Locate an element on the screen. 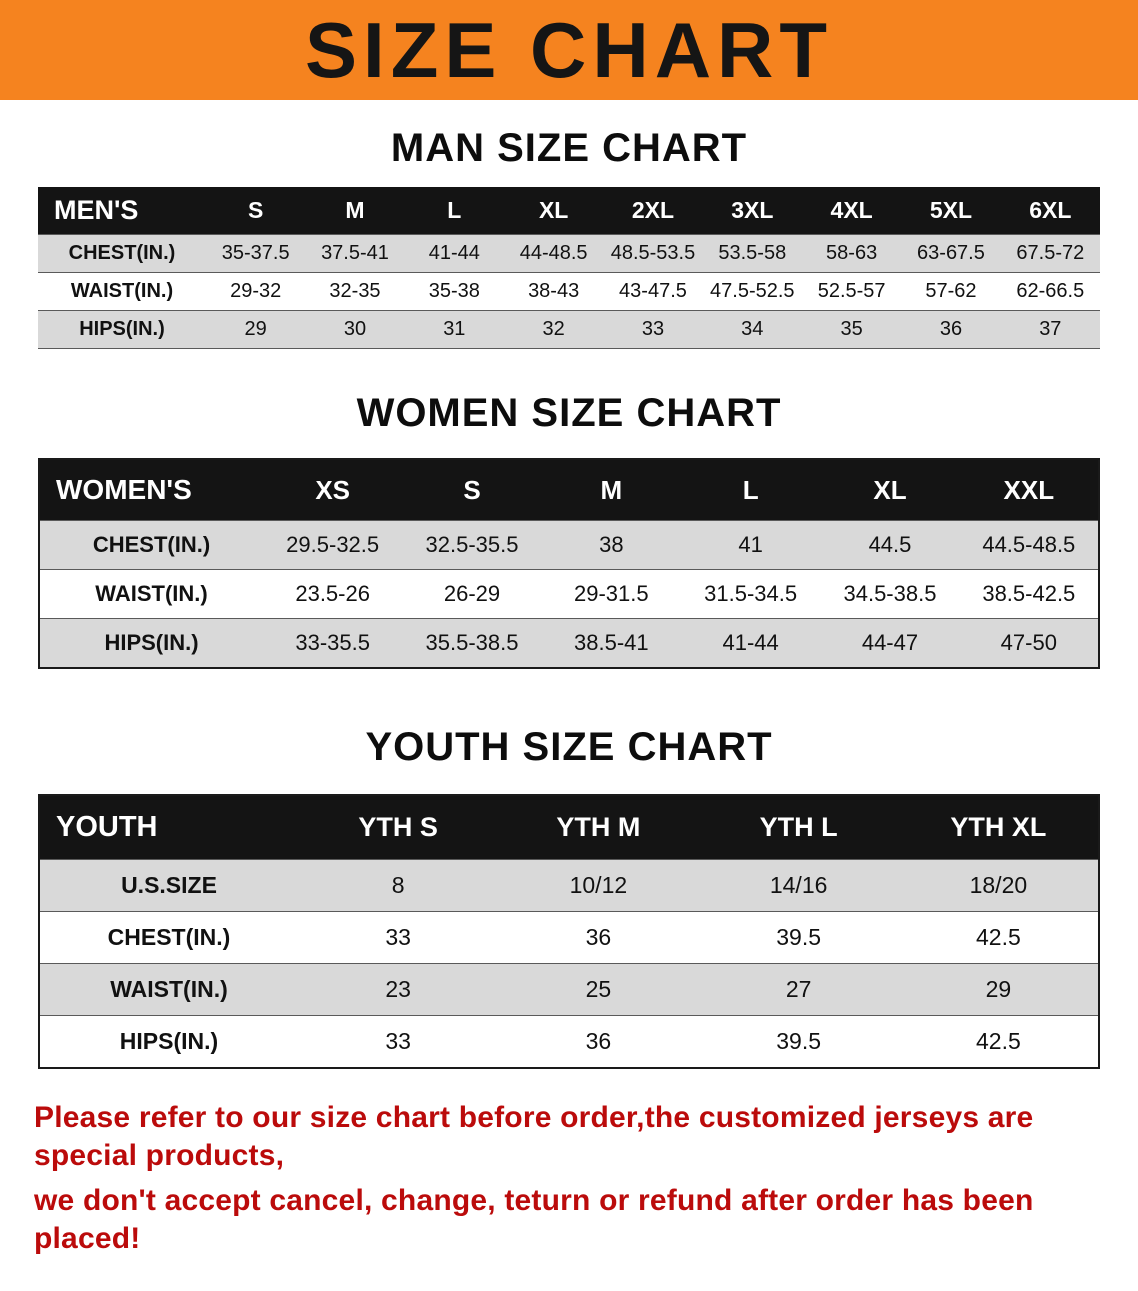  size-value-cell: 44.5 is located at coordinates (890, 545).